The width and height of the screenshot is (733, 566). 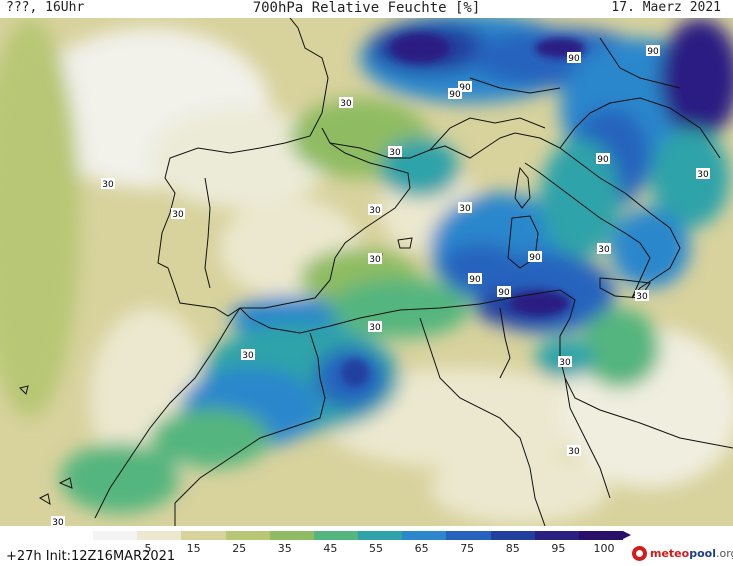 I want to click on colorbar-tick-label: 100, so click(x=604, y=548).